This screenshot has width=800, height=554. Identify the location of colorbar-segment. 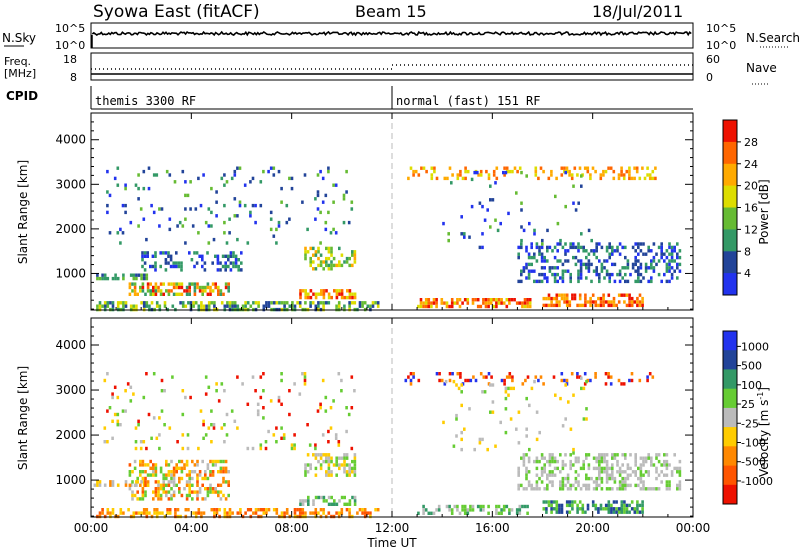
(730, 341).